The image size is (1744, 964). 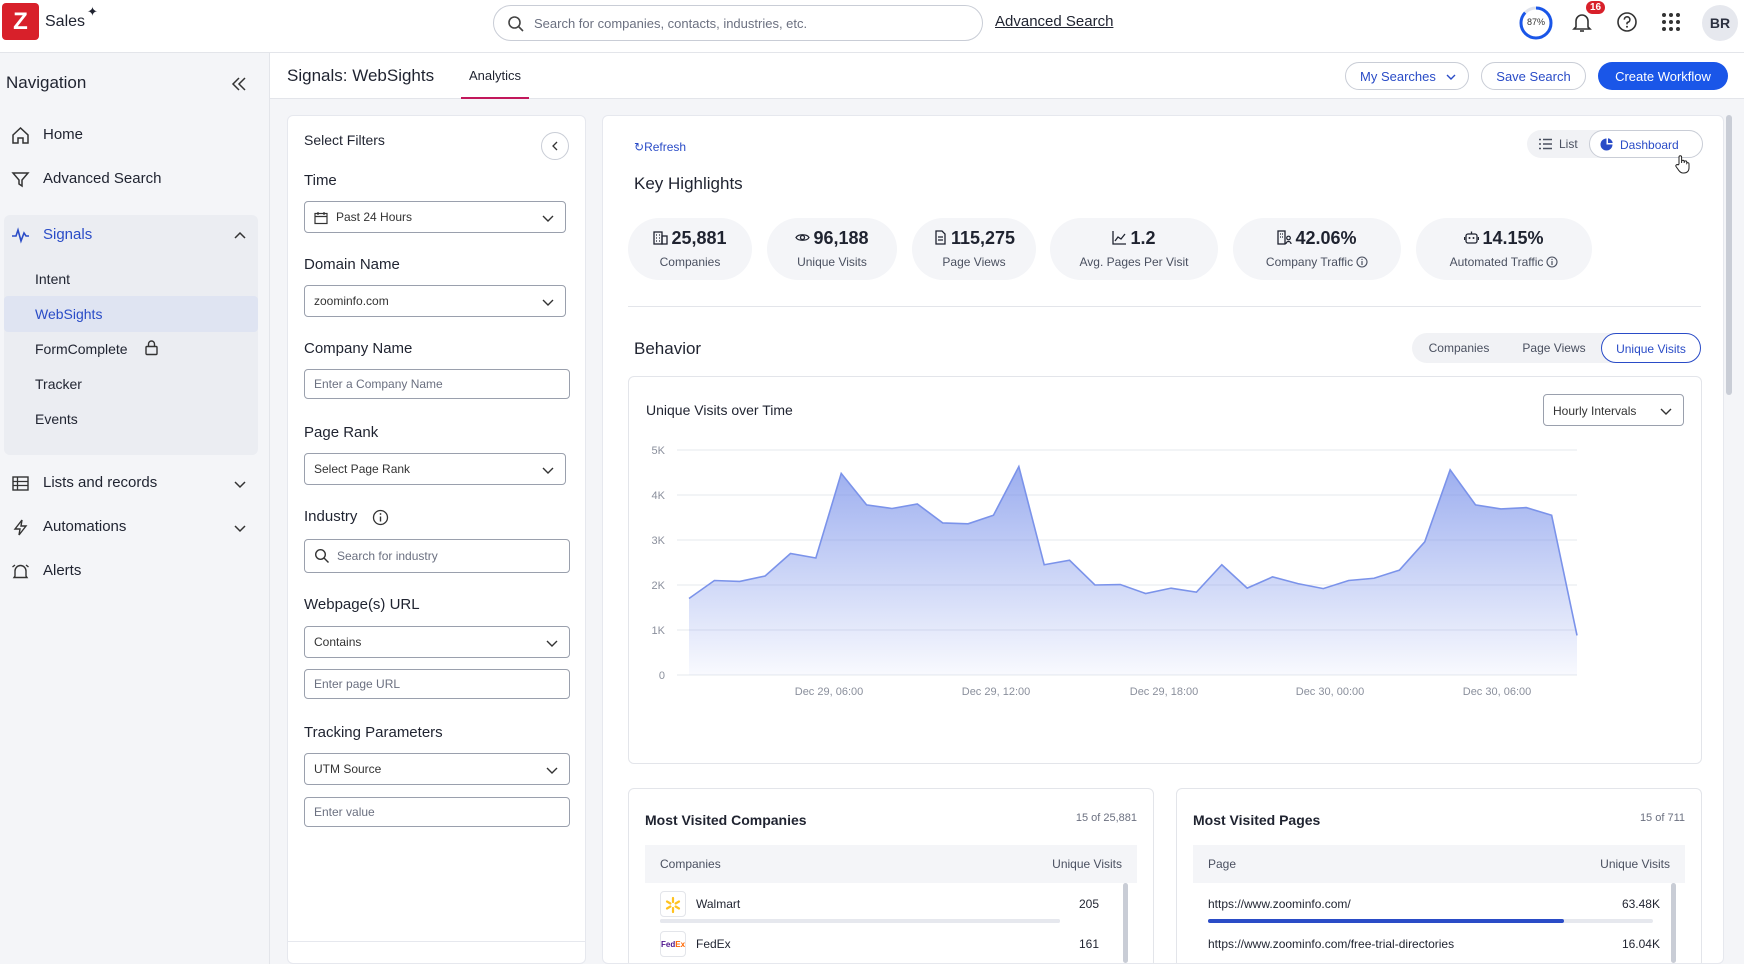 What do you see at coordinates (1662, 818) in the screenshot?
I see `pages-table-count: 15 of 711` at bounding box center [1662, 818].